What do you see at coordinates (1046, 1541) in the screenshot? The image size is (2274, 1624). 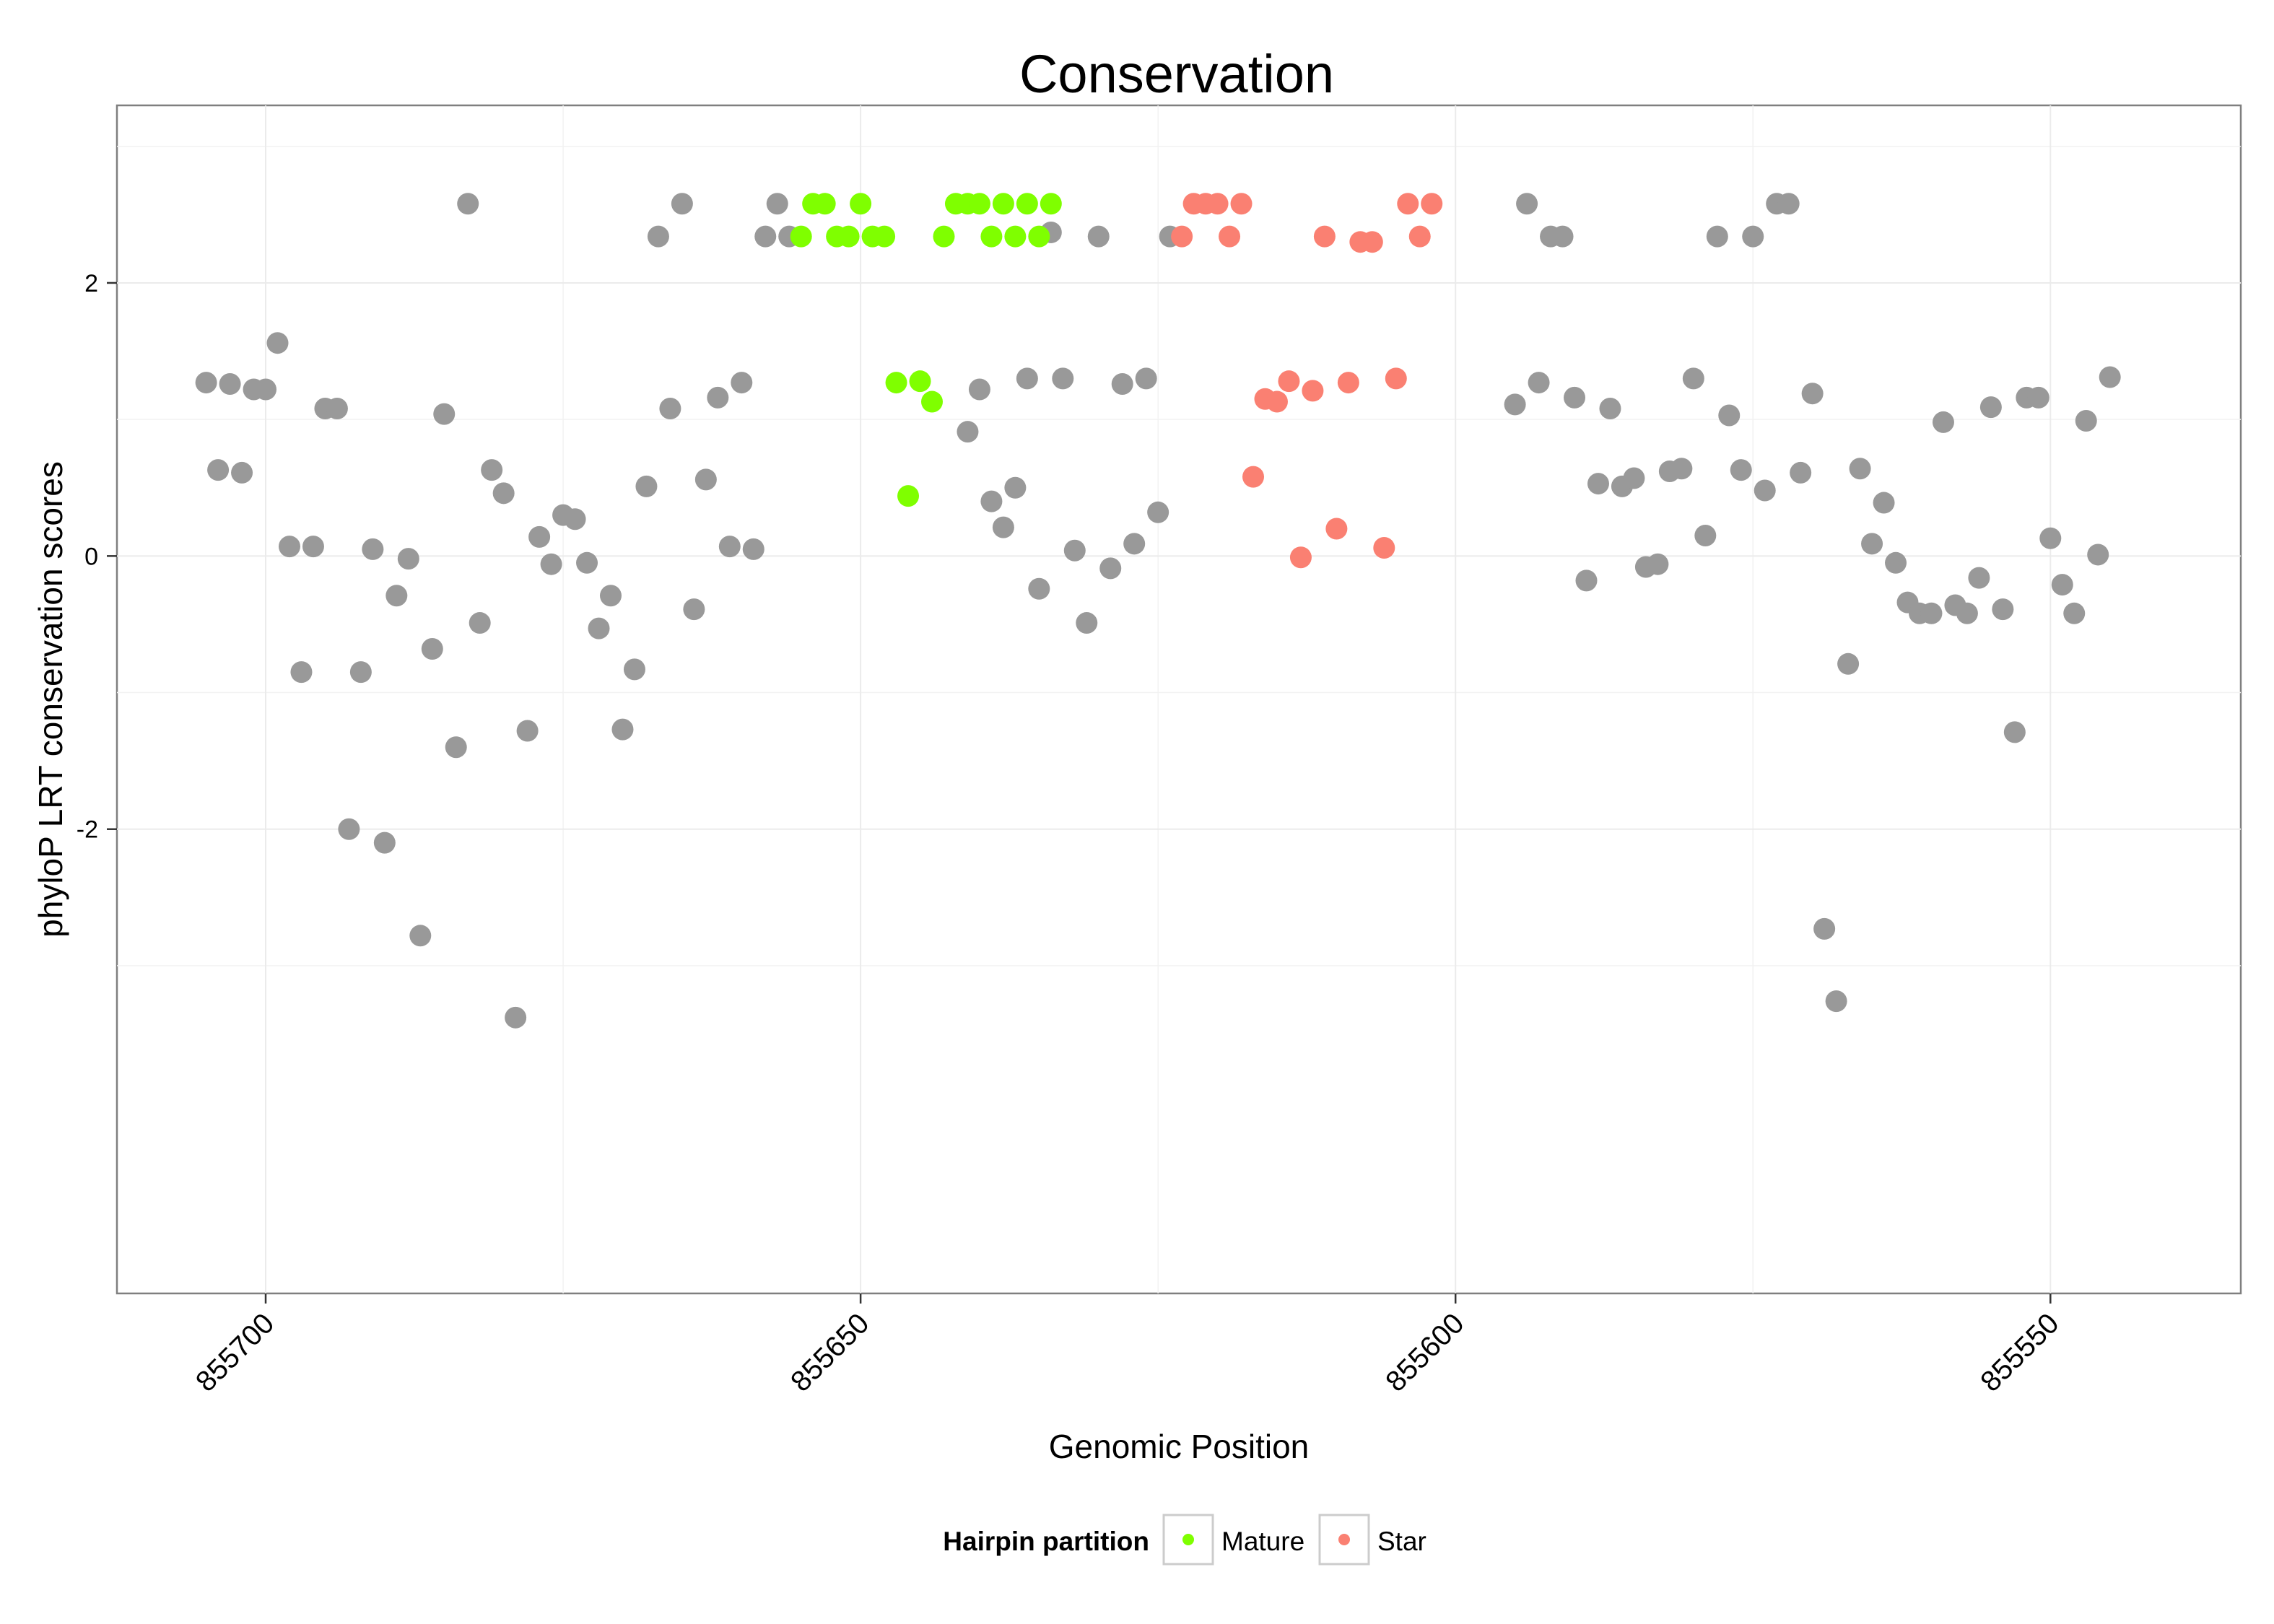 I see `legend-title: Hairpin partition` at bounding box center [1046, 1541].